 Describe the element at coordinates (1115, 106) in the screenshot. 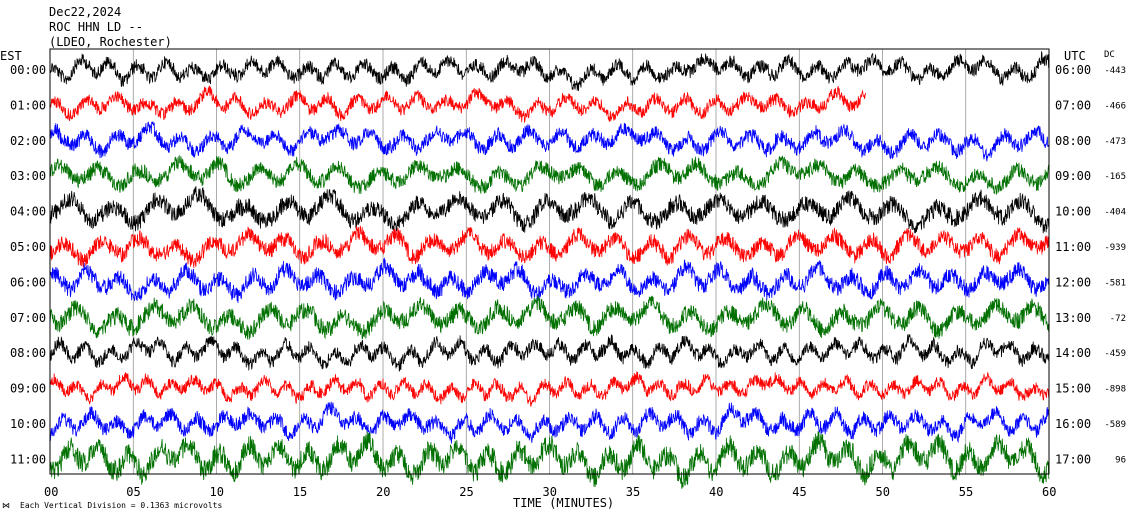

I see `dc-value-0700: -466` at that location.